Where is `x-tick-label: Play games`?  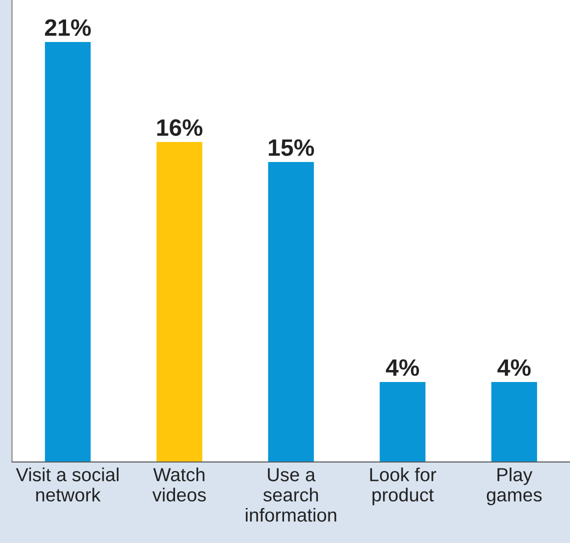 x-tick-label: Play games is located at coordinates (514, 487).